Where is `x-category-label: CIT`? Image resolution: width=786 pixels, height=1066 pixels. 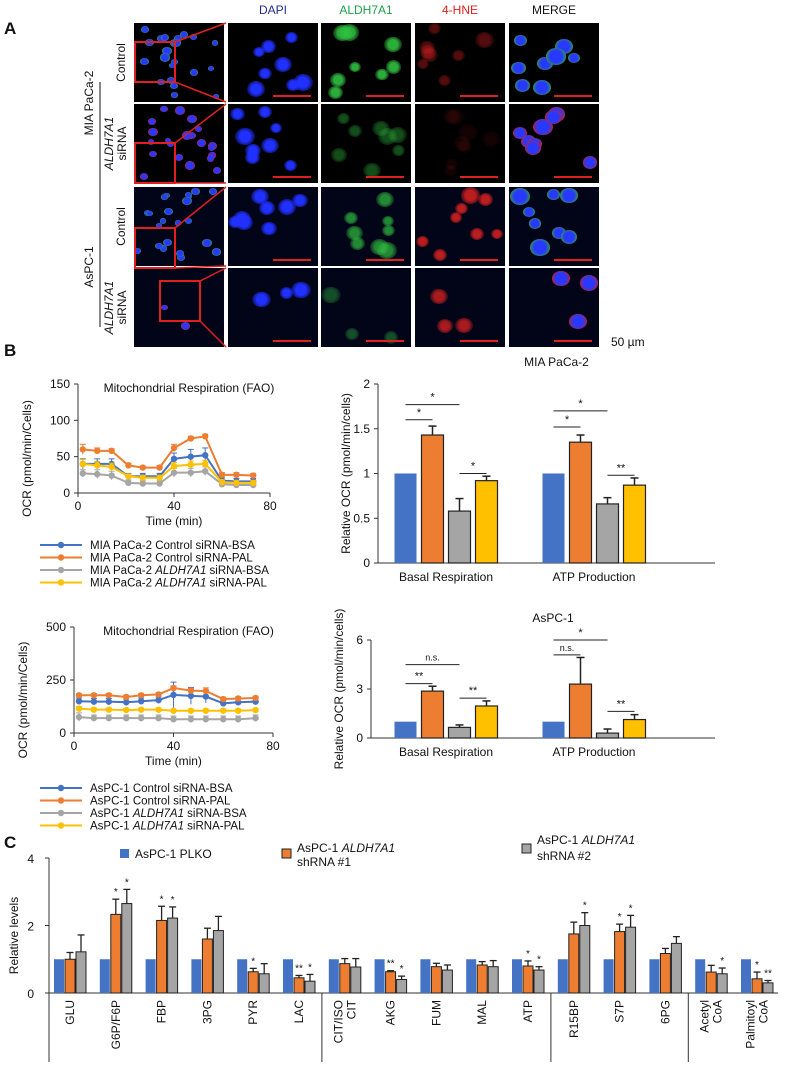 x-category-label: CIT is located at coordinates (351, 1009).